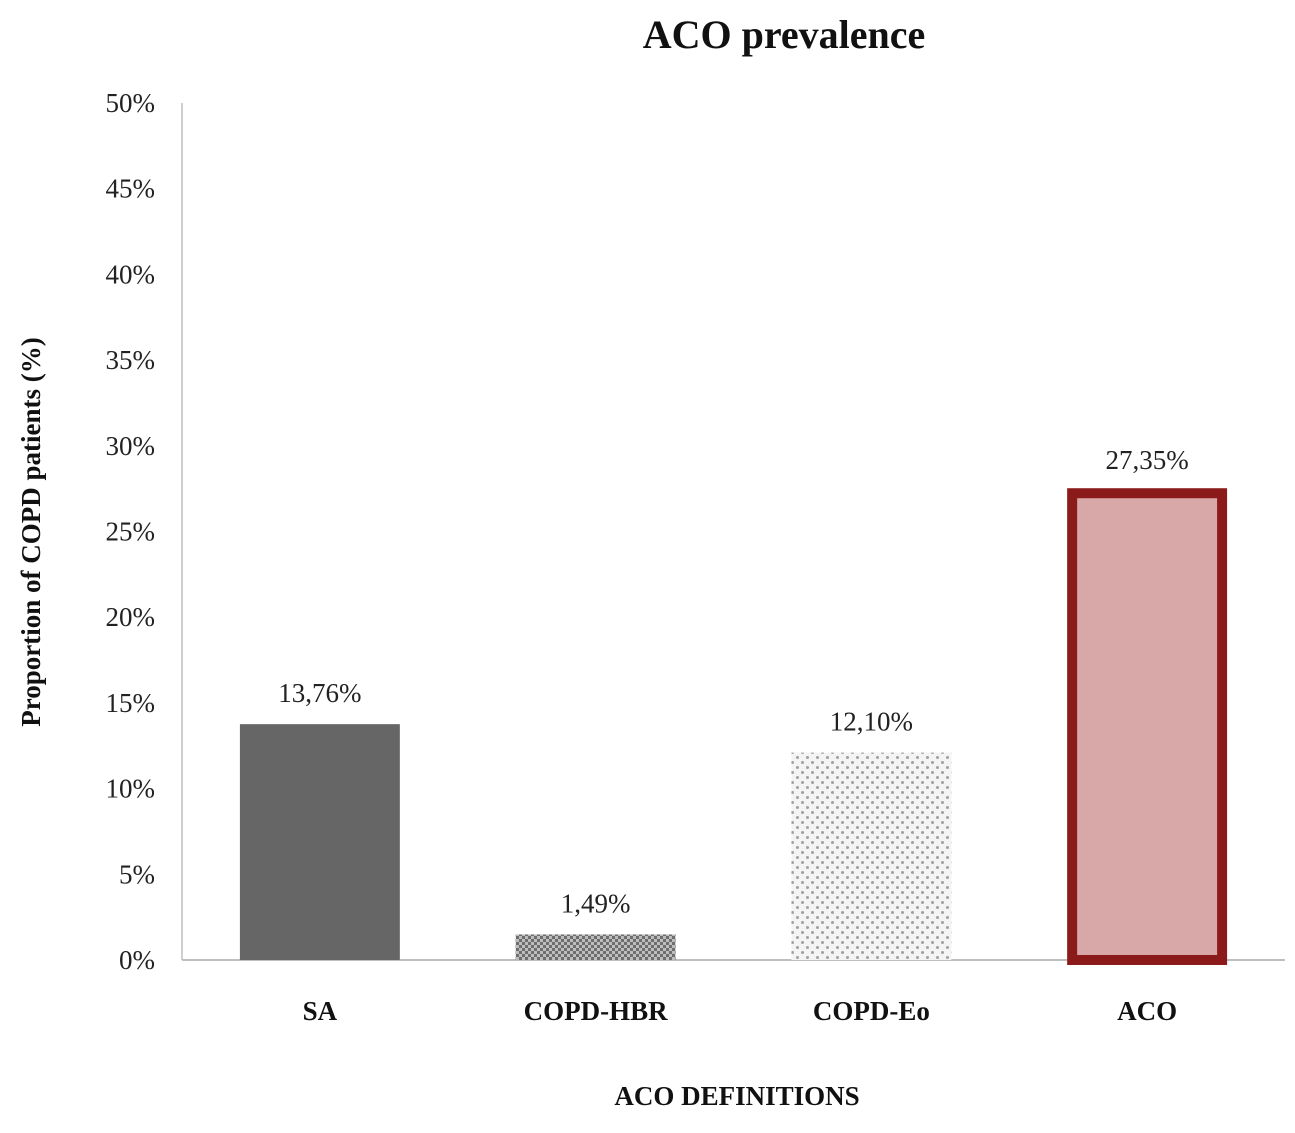  What do you see at coordinates (131, 789) in the screenshot?
I see `y-tick-label: 10%` at bounding box center [131, 789].